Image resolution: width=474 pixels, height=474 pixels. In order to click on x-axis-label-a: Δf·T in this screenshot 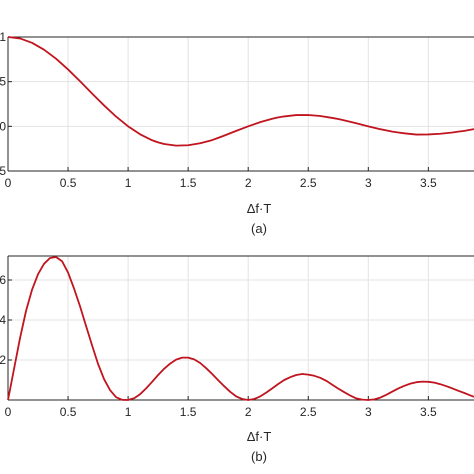, I will do `click(259, 208)`.